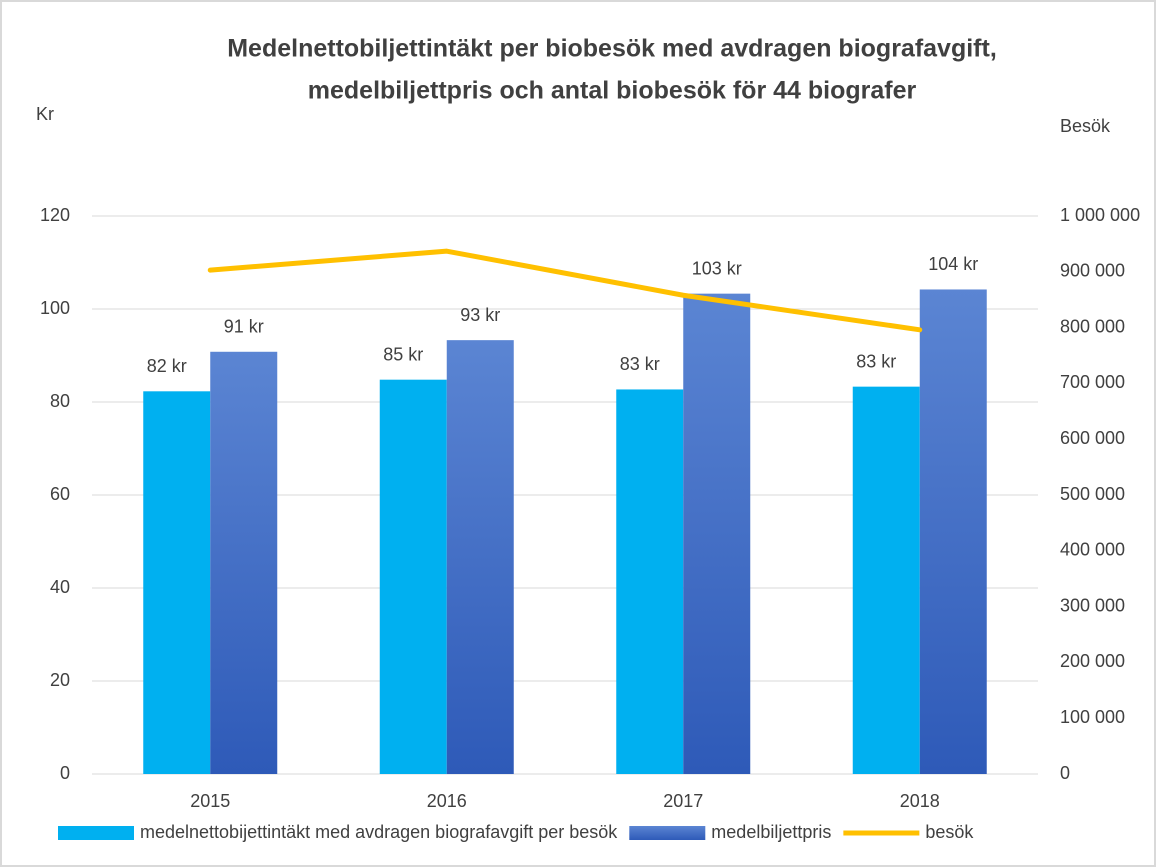 The width and height of the screenshot is (1156, 867). What do you see at coordinates (1092, 494) in the screenshot?
I see `y2-tick-label: 500 000` at bounding box center [1092, 494].